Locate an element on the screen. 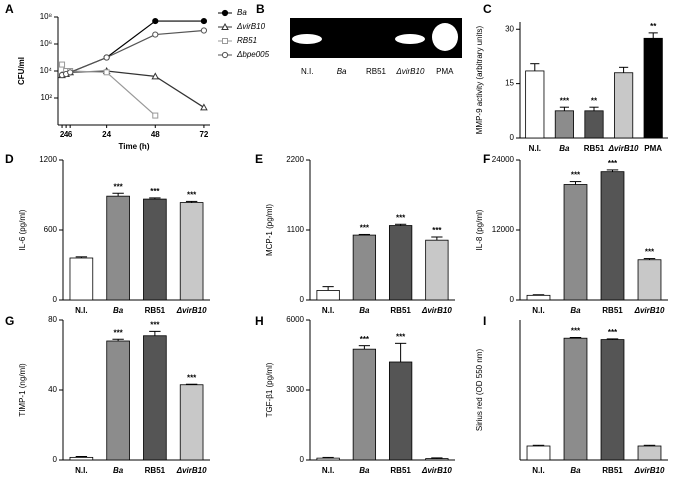 The height and width of the screenshot is (477, 696). panel-letter: B is located at coordinates (260, 9).